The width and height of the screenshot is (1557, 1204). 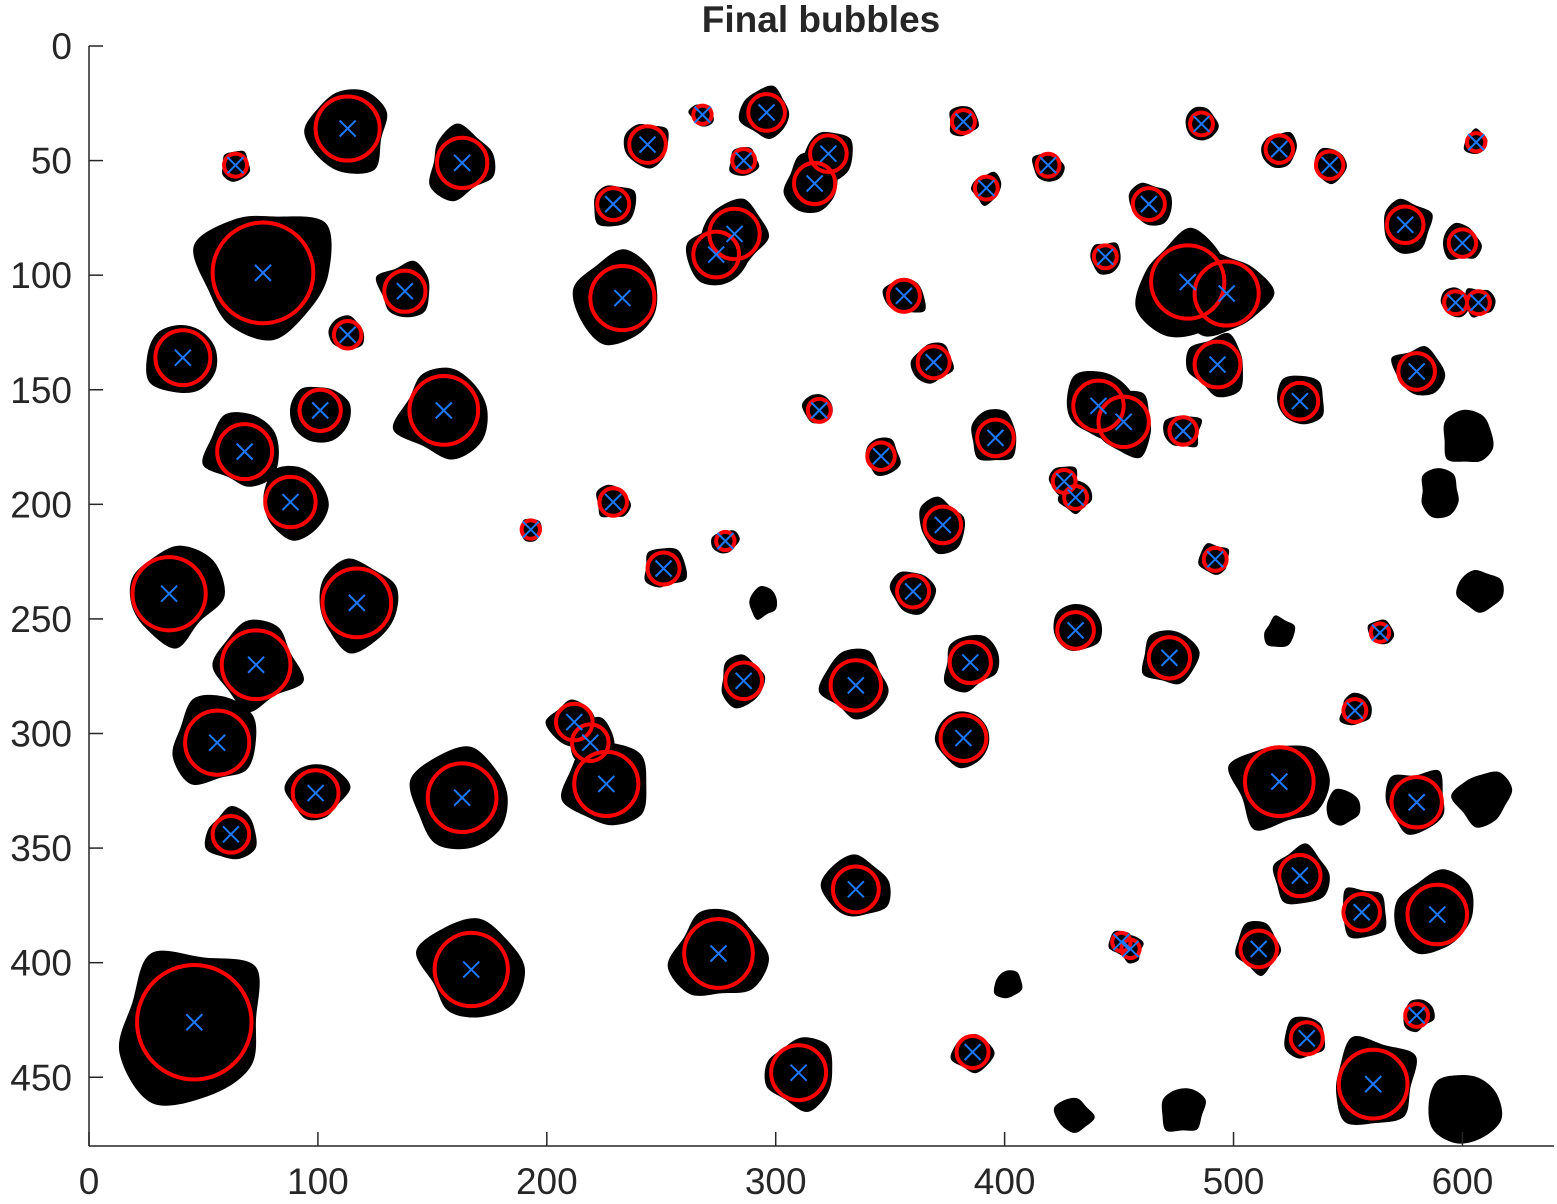 What do you see at coordinates (1463, 1181) in the screenshot?
I see `x-tick-label: 600` at bounding box center [1463, 1181].